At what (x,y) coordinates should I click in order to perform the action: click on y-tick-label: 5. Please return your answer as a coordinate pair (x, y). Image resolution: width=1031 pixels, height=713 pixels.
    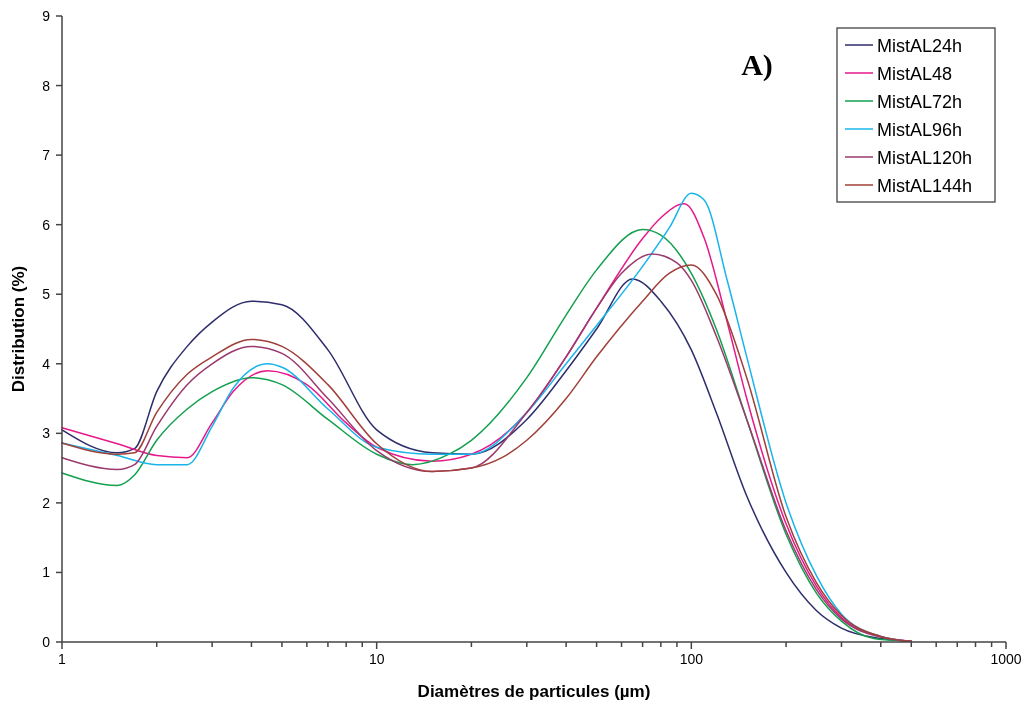
    Looking at the image, I should click on (46, 294).